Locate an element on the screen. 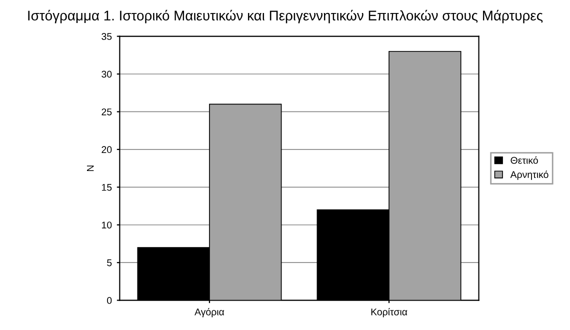 The height and width of the screenshot is (330, 570). y-tick-label: 25 is located at coordinates (107, 112).